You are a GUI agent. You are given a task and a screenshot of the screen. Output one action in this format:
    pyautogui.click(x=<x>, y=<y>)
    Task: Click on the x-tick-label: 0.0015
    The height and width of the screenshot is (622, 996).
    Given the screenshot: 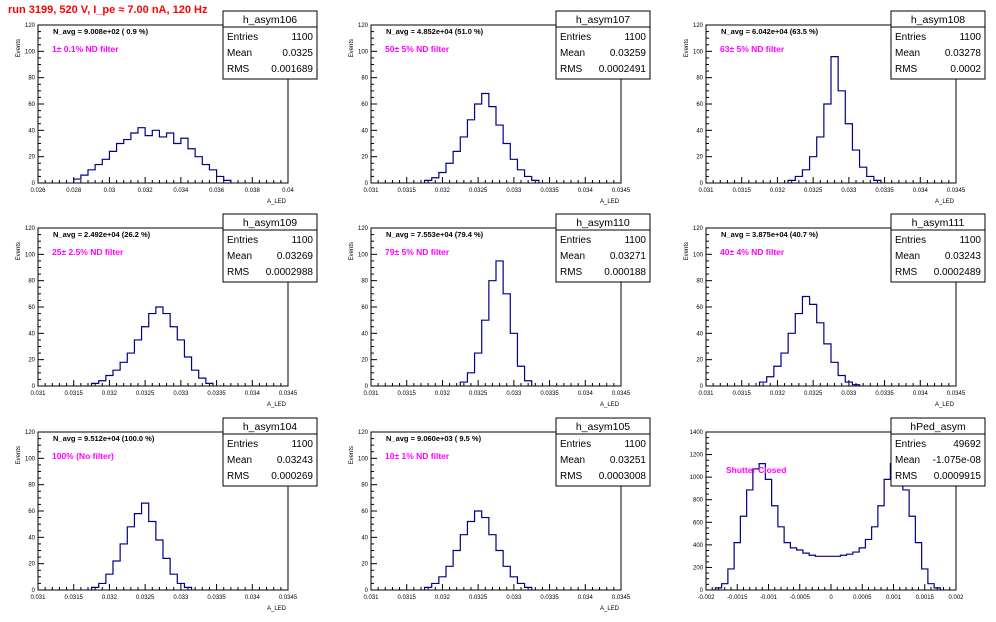 What is the action you would take?
    pyautogui.click(x=925, y=598)
    